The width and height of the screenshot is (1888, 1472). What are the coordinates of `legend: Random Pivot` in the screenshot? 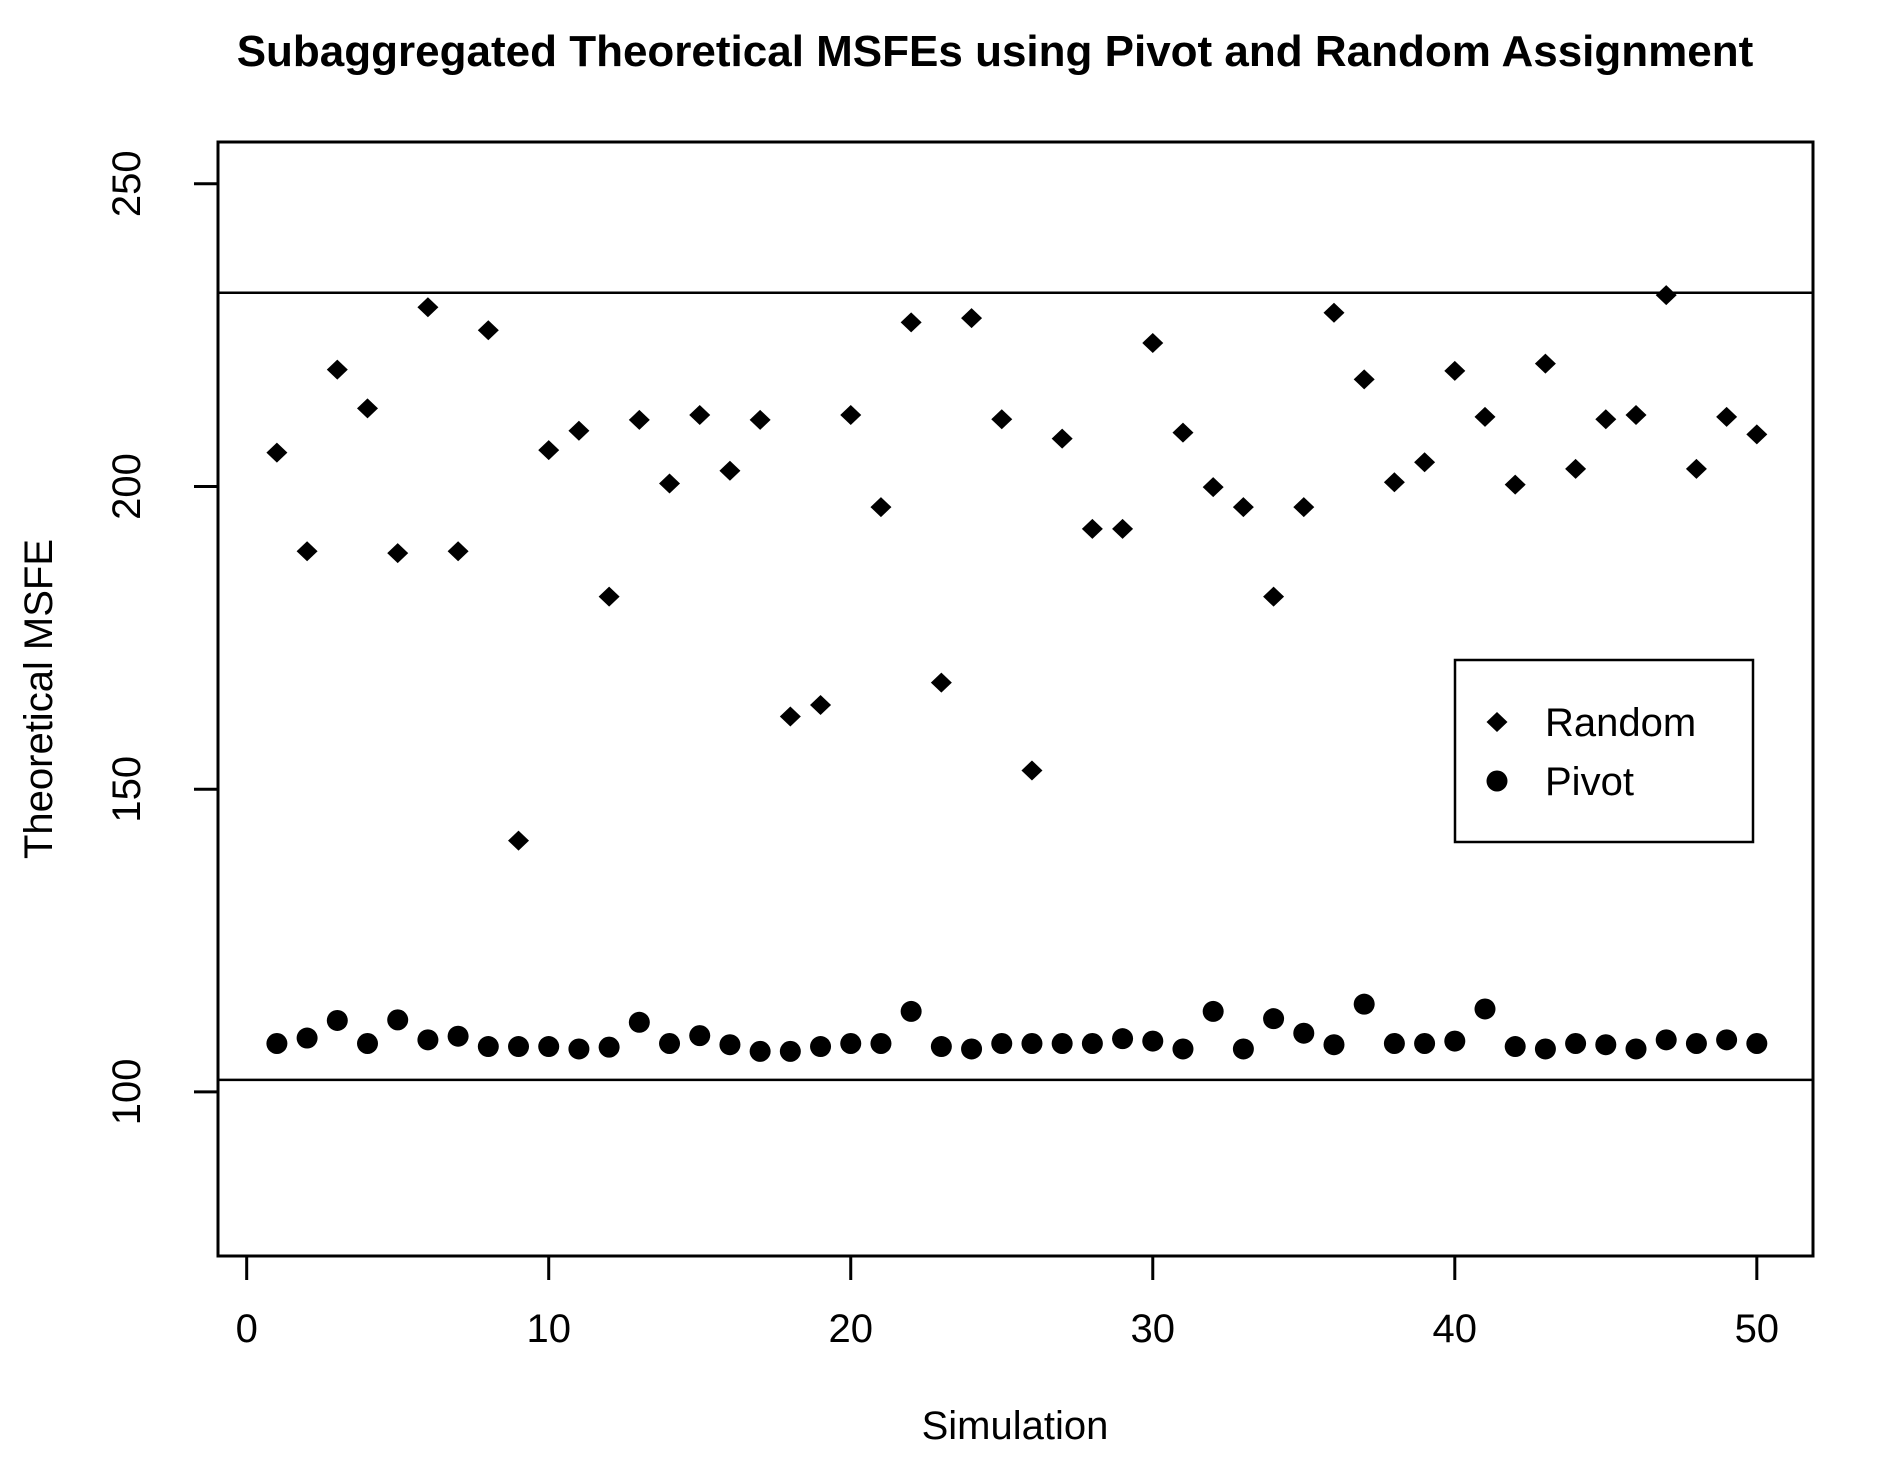 It's located at (1604, 751).